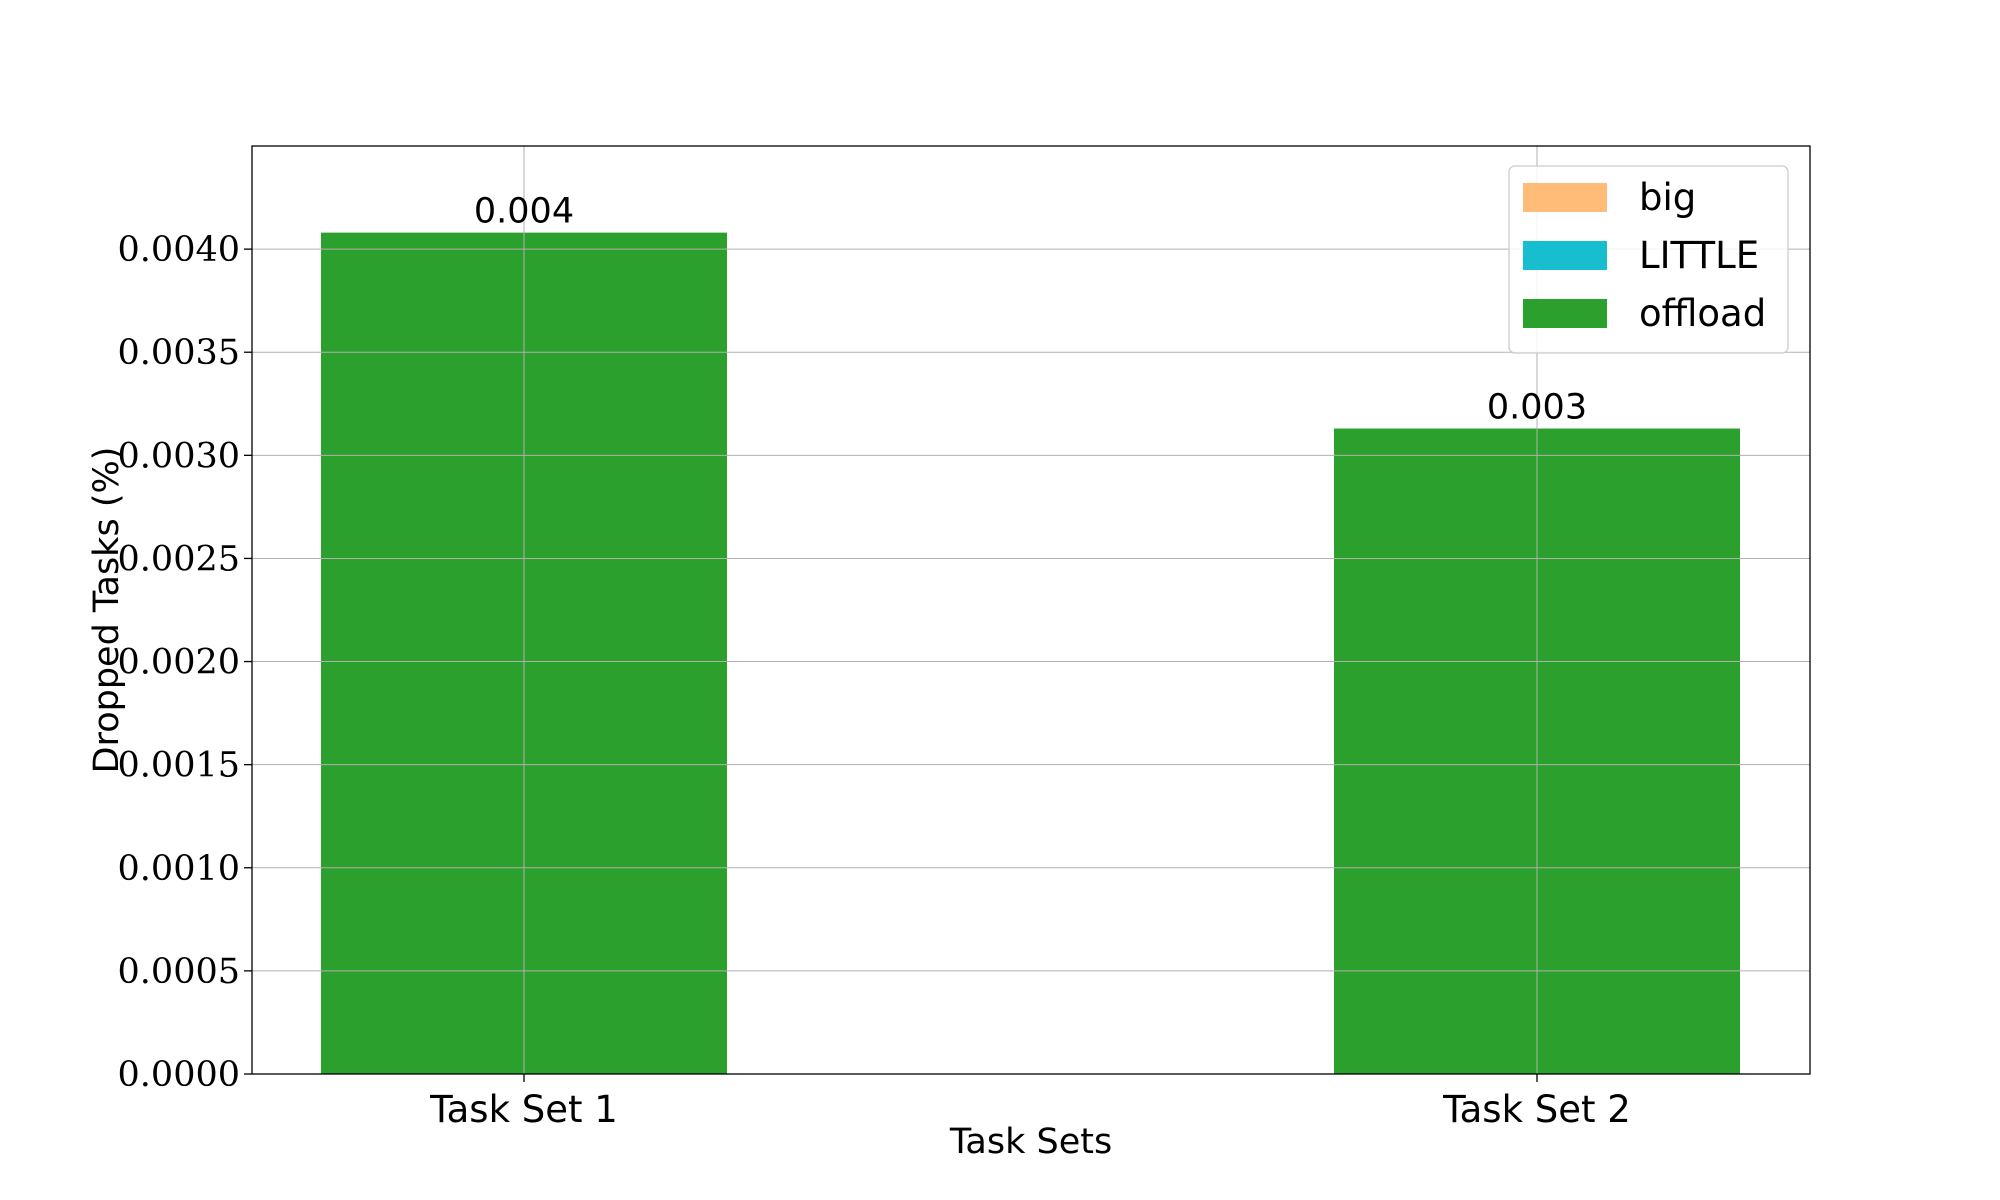 The image size is (2000, 1200). I want to click on y-tick-label: 0.0000, so click(179, 1075).